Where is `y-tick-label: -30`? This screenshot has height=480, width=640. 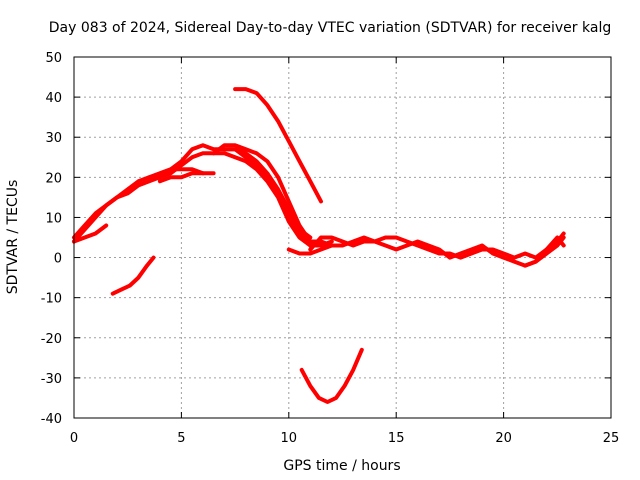 y-tick-label: -30 is located at coordinates (51, 379).